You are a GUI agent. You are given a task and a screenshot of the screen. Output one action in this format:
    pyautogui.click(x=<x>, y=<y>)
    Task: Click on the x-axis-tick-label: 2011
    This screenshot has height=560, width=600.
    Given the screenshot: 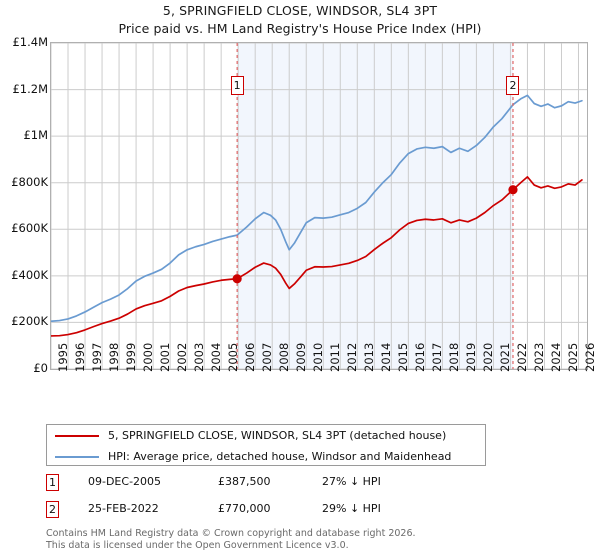 What is the action you would take?
    pyautogui.click(x=335, y=357)
    